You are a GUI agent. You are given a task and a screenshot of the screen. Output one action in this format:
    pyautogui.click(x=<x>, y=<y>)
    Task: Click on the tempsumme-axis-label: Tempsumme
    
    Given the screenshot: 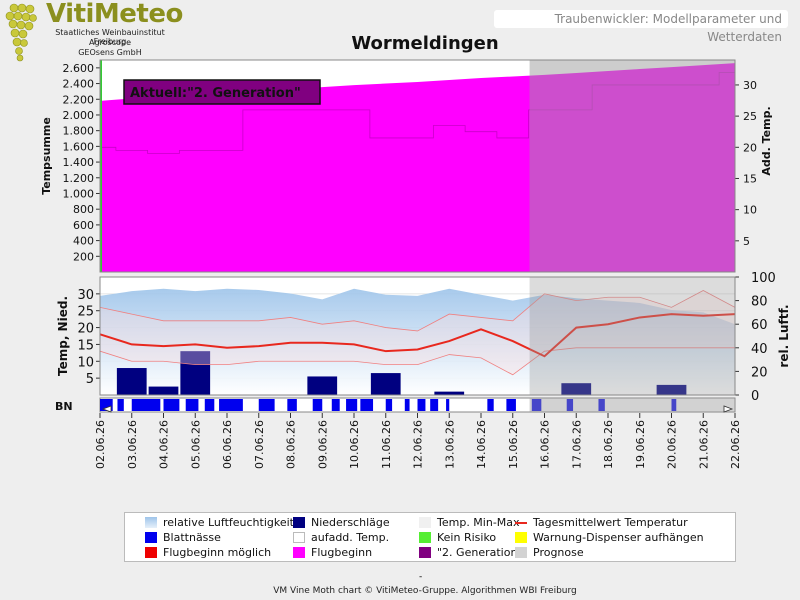 What is the action you would take?
    pyautogui.click(x=46, y=156)
    